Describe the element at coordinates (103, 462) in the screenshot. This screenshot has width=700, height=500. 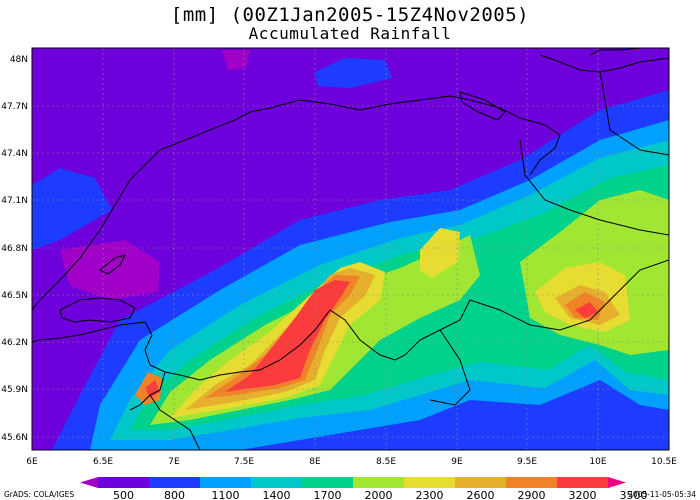
I see `lon-label: 6.5E` at that location.